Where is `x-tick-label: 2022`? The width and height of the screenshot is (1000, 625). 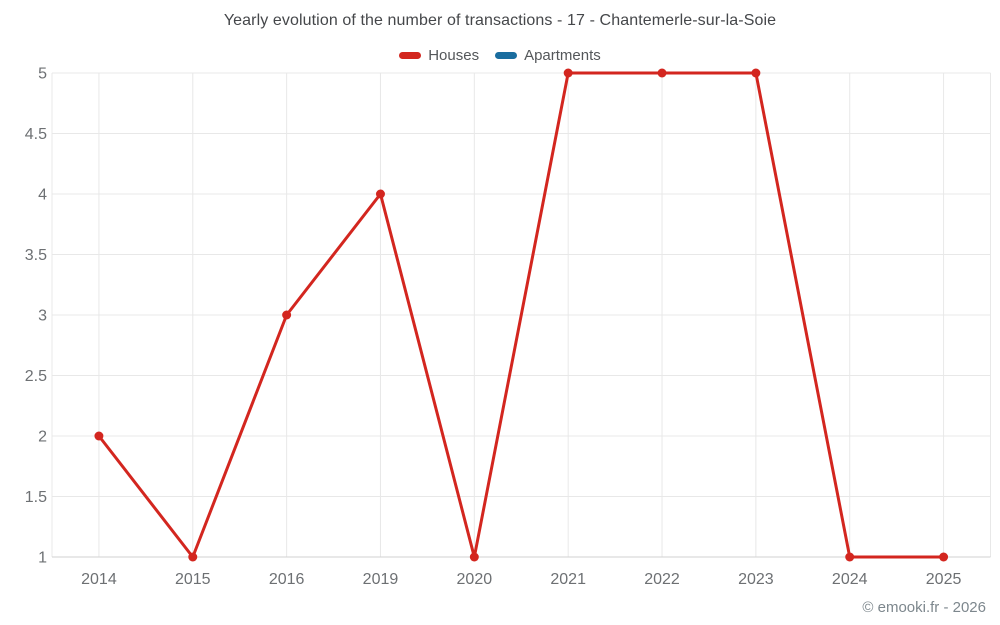 x-tick-label: 2022 is located at coordinates (662, 579).